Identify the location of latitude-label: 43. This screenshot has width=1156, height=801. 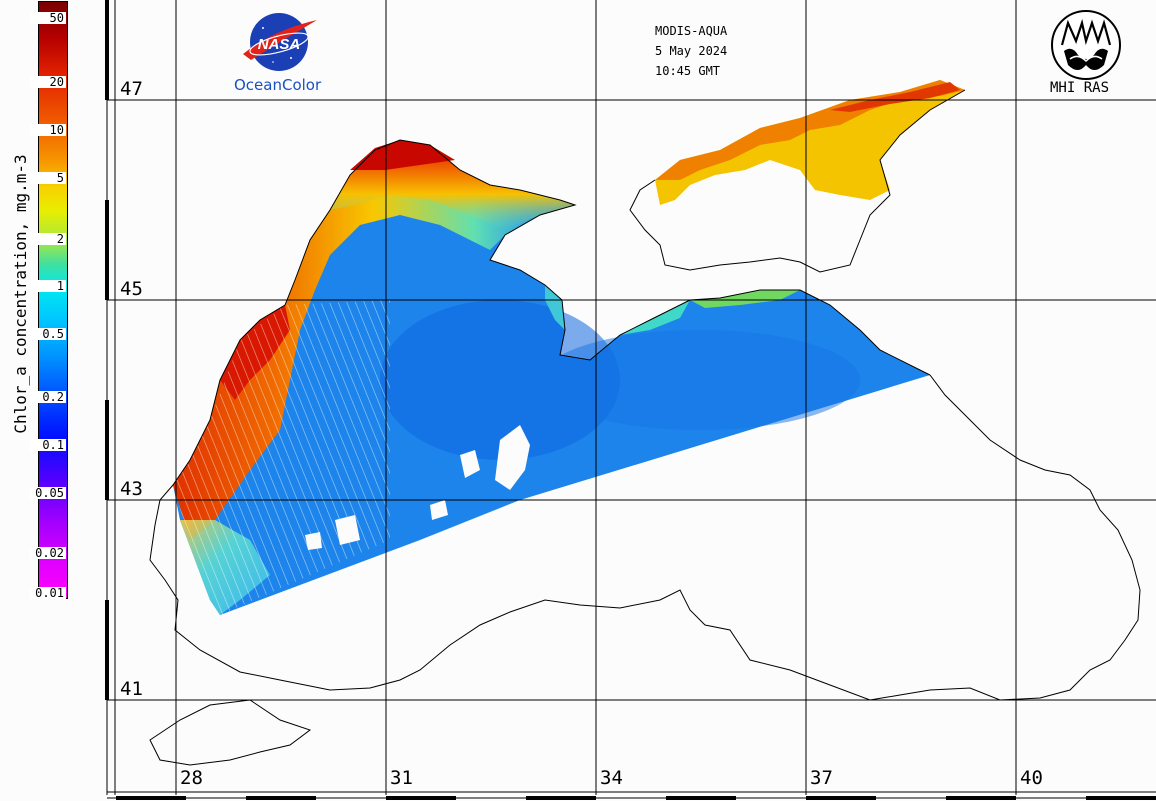
(131, 489).